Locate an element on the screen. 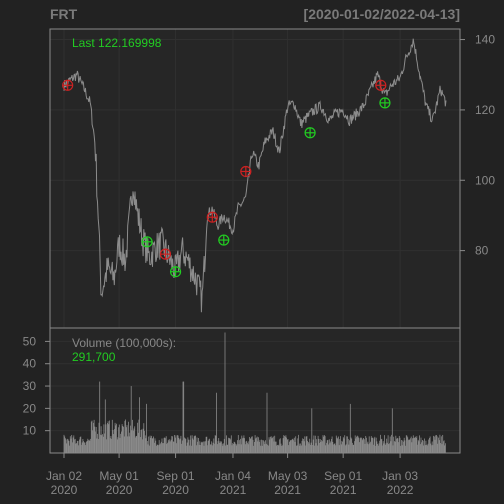  volume-y-axis: 10 20 30 40 50 is located at coordinates (36, 386).